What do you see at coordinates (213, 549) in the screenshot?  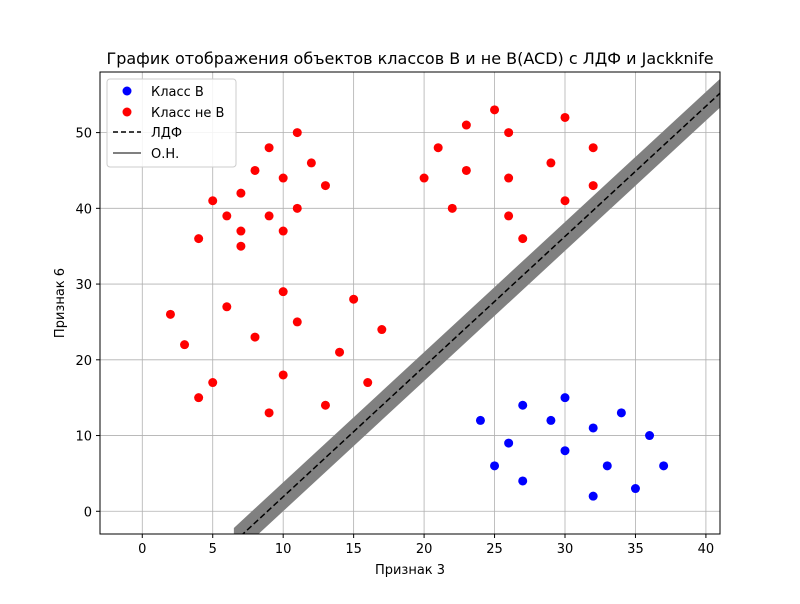 I see `x-tick-label: 5` at bounding box center [213, 549].